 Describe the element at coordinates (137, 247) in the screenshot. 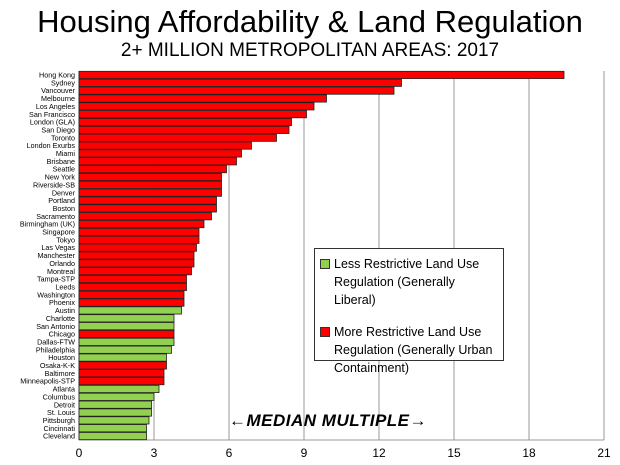

I see `bar-las-vegas` at that location.